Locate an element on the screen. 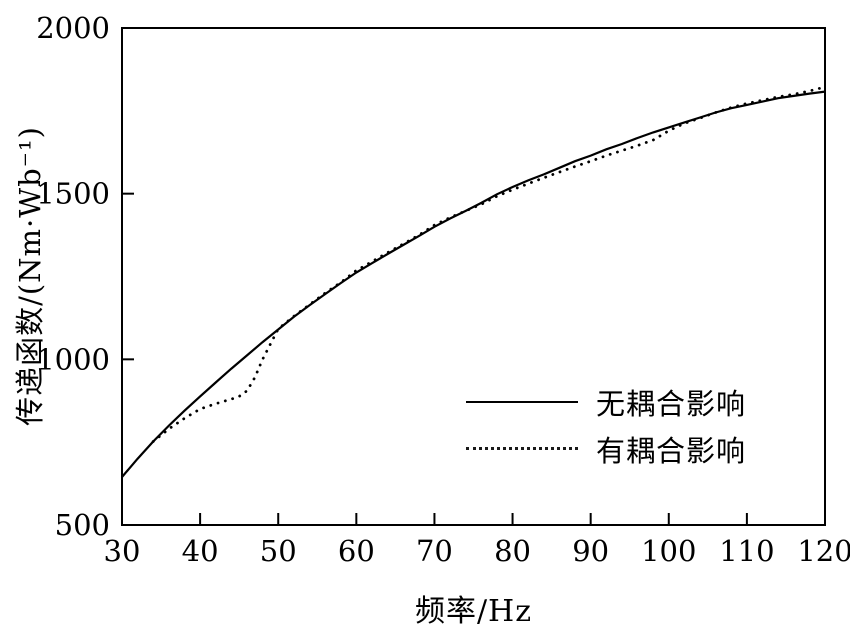 The width and height of the screenshot is (850, 630). x-tick-label: 120 is located at coordinates (823, 551).